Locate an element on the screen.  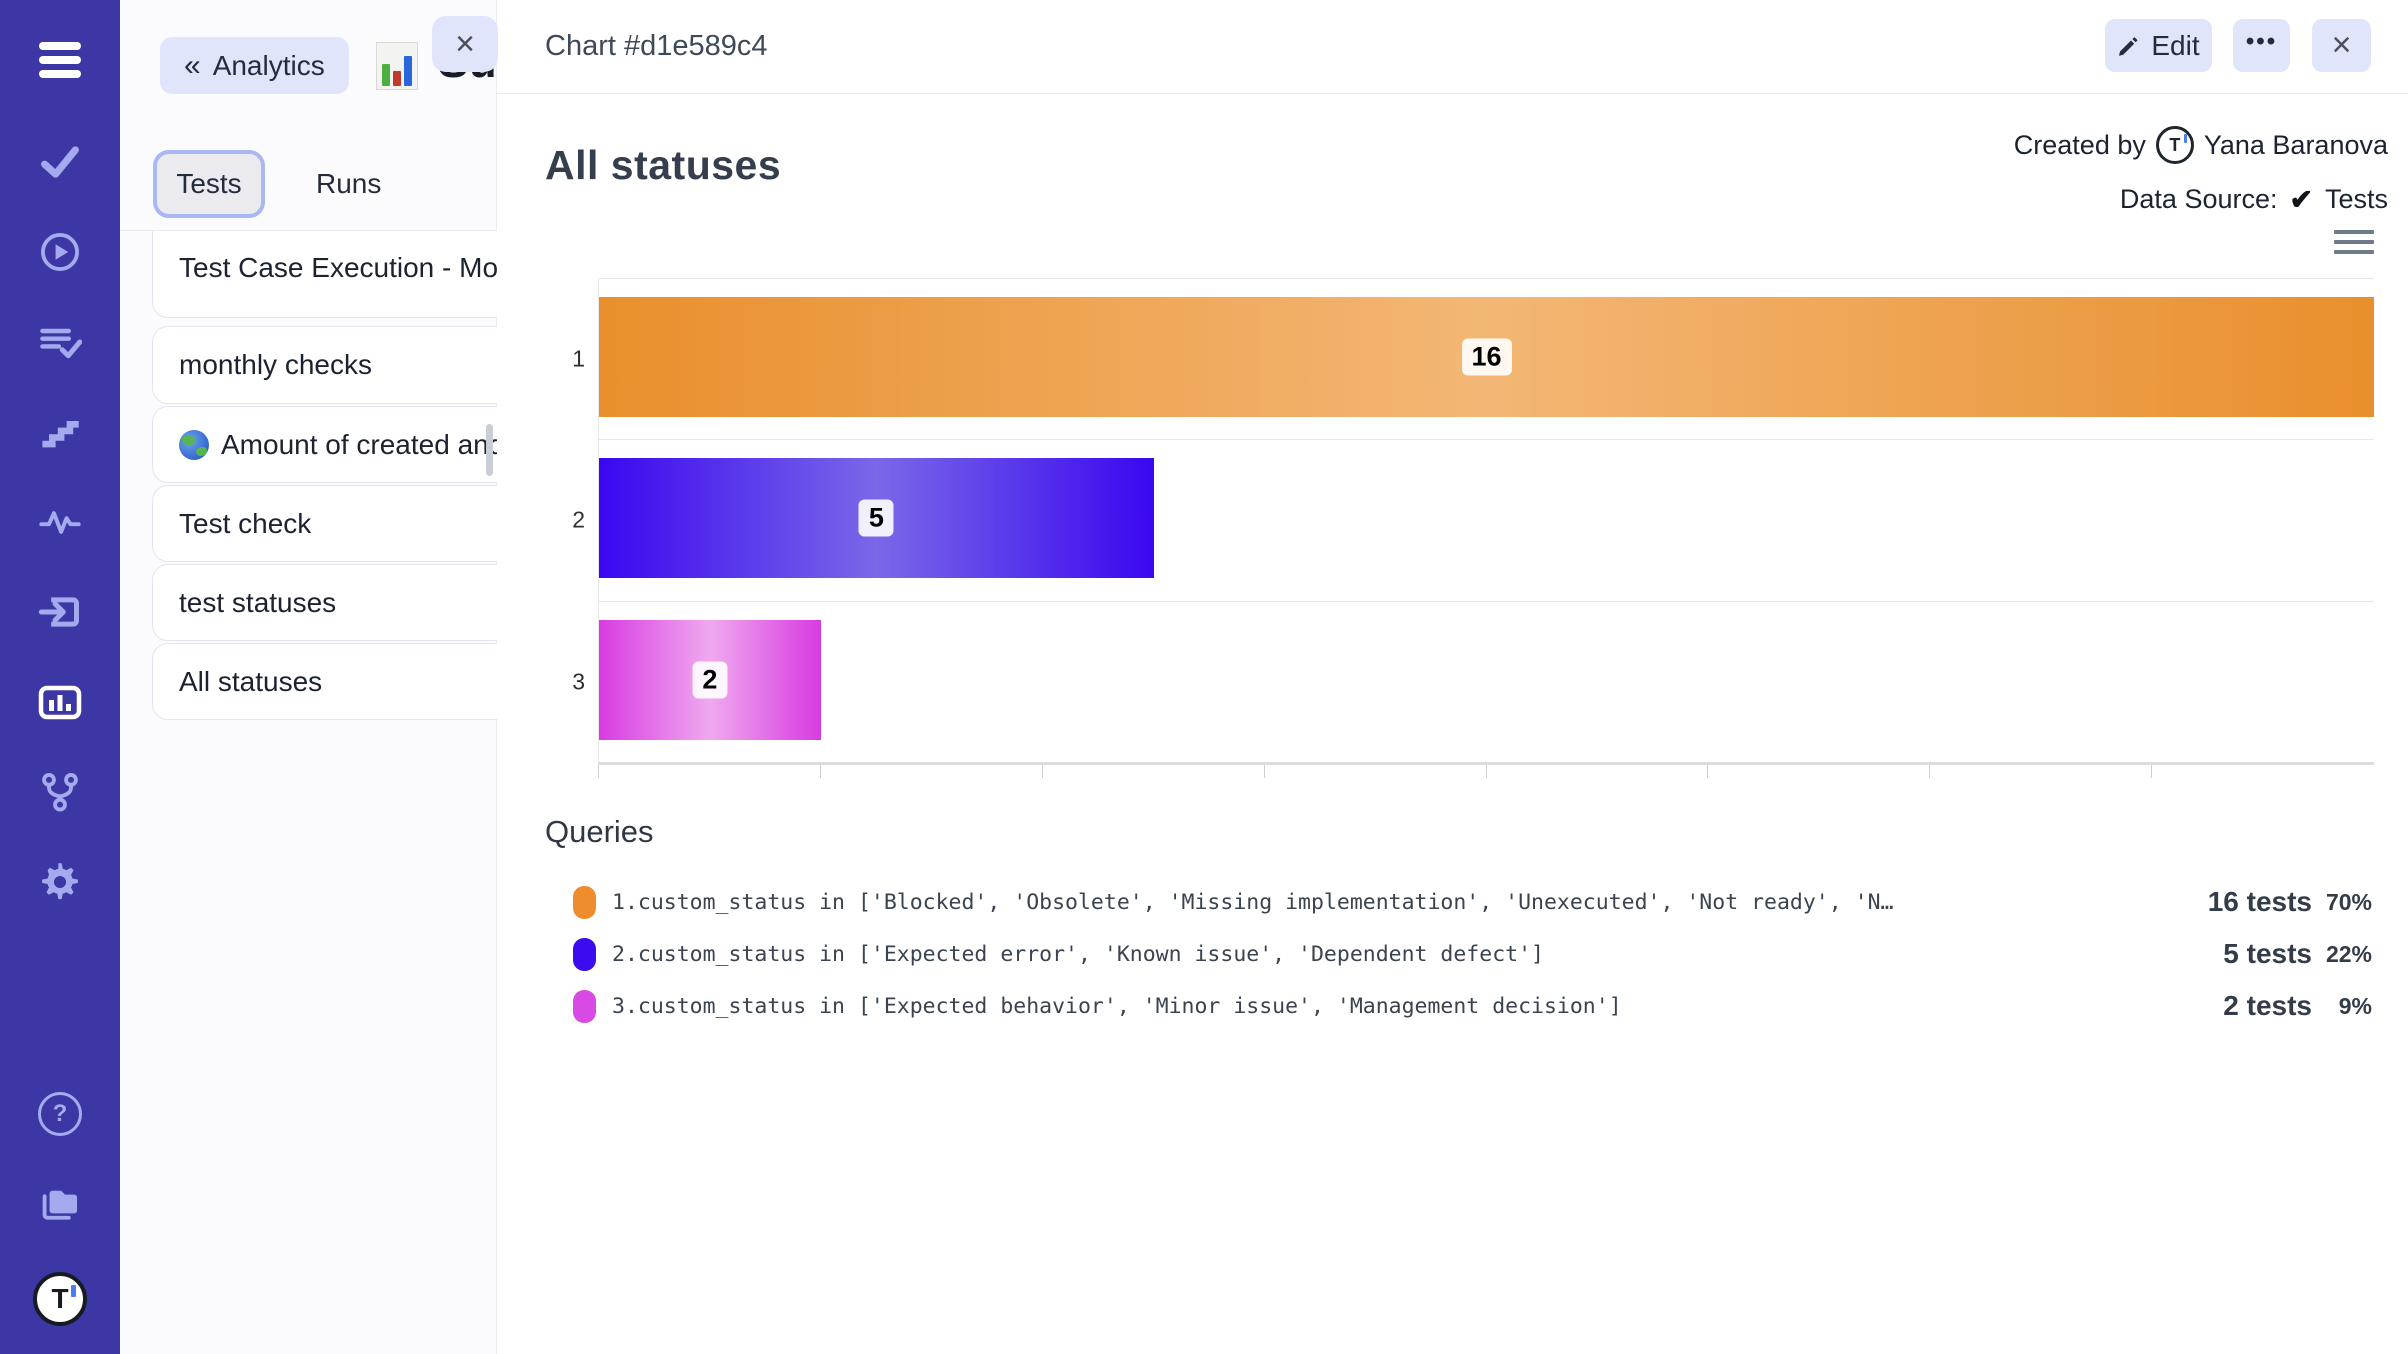
chart-list-item-label: monthly checks is located at coordinates (275, 364).